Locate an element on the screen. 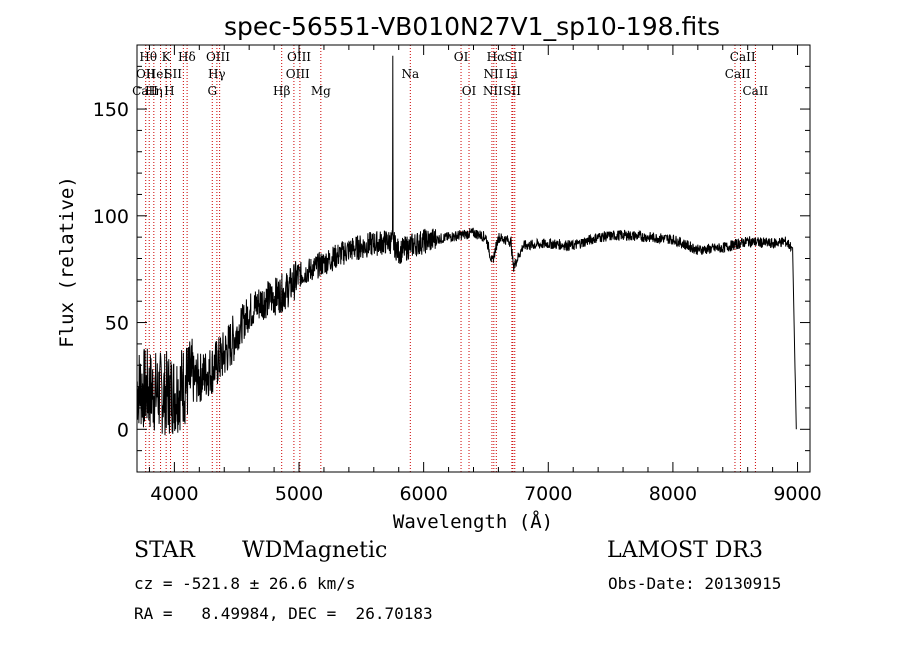  marker-label-25: NII is located at coordinates (493, 91).